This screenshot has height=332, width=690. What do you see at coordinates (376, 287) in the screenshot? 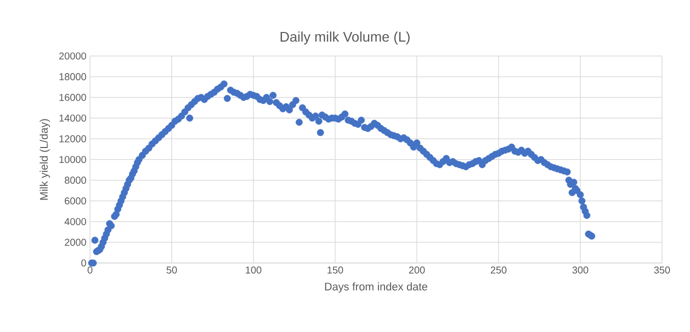
I see `x-axis-title: Days from index date` at bounding box center [376, 287].